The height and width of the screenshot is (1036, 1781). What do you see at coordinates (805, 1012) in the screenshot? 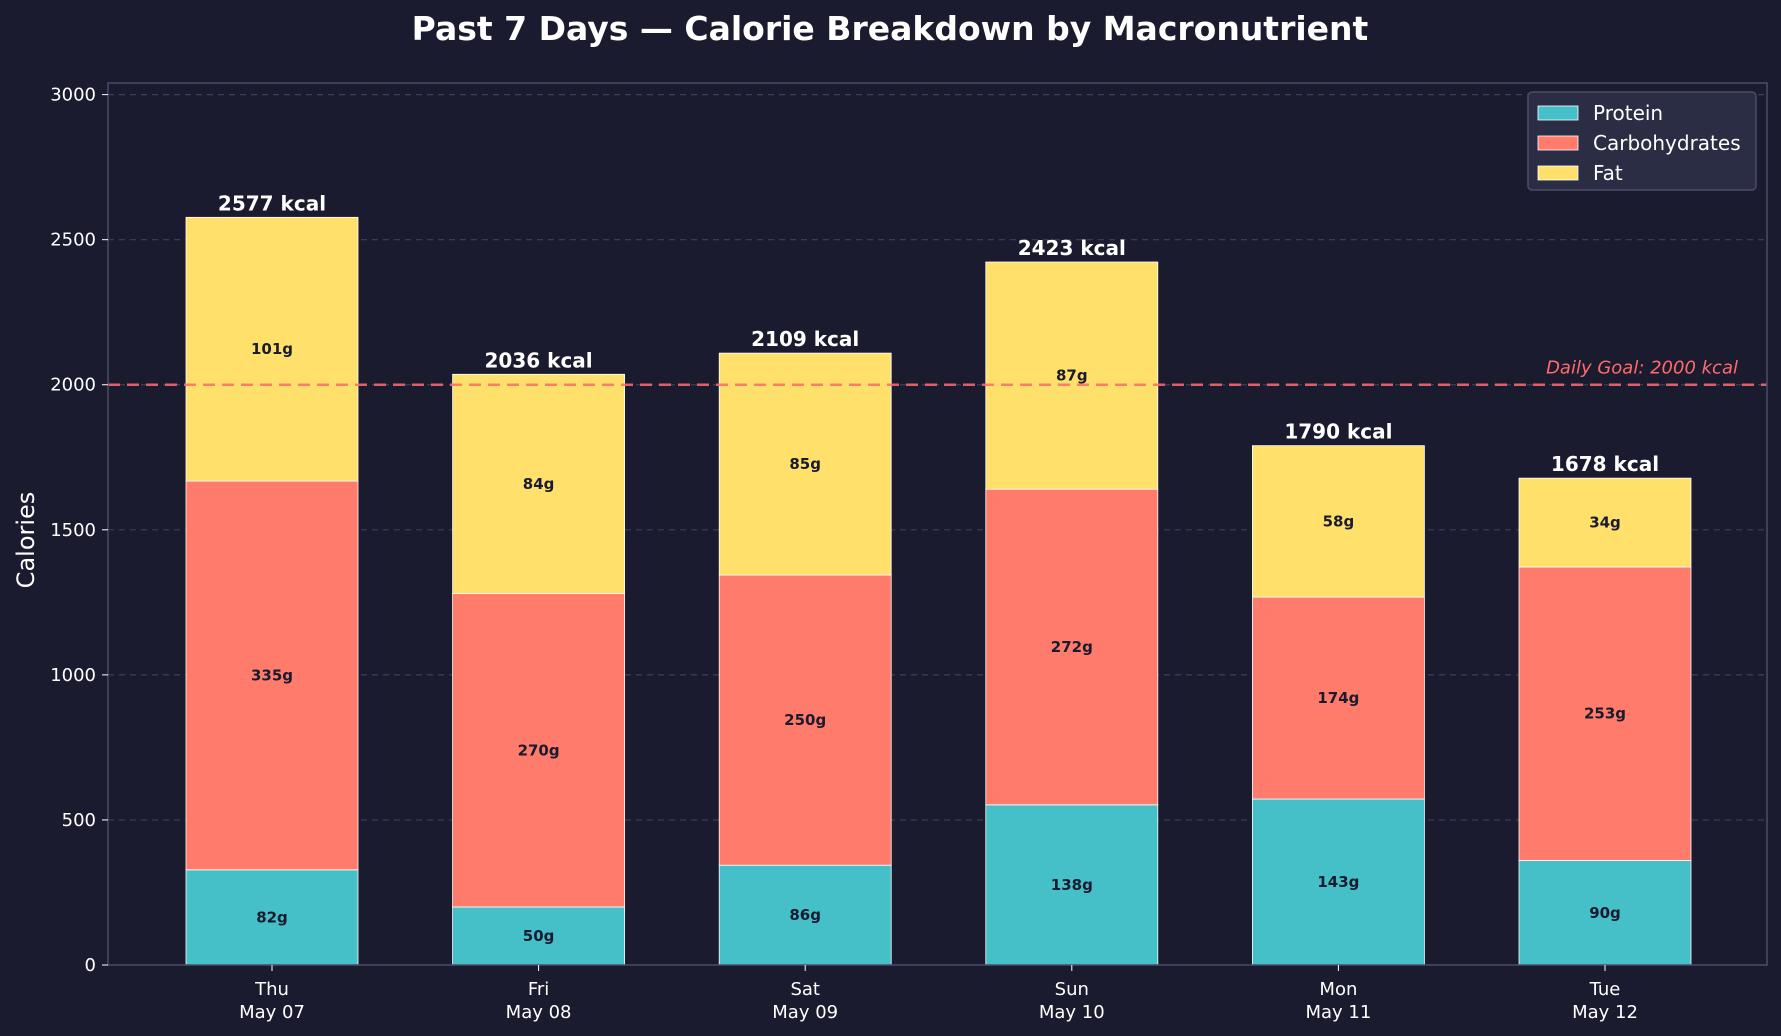
I see `x-tick-date: May 09` at bounding box center [805, 1012].